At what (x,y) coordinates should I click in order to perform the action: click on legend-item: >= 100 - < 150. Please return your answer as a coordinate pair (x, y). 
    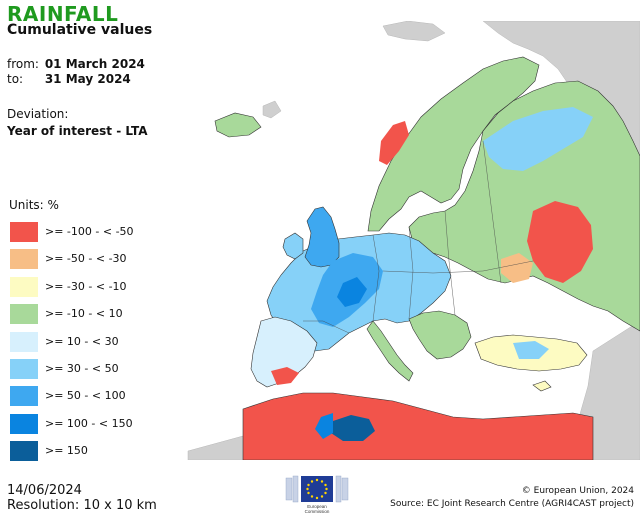
    Looking at the image, I should click on (100, 421).